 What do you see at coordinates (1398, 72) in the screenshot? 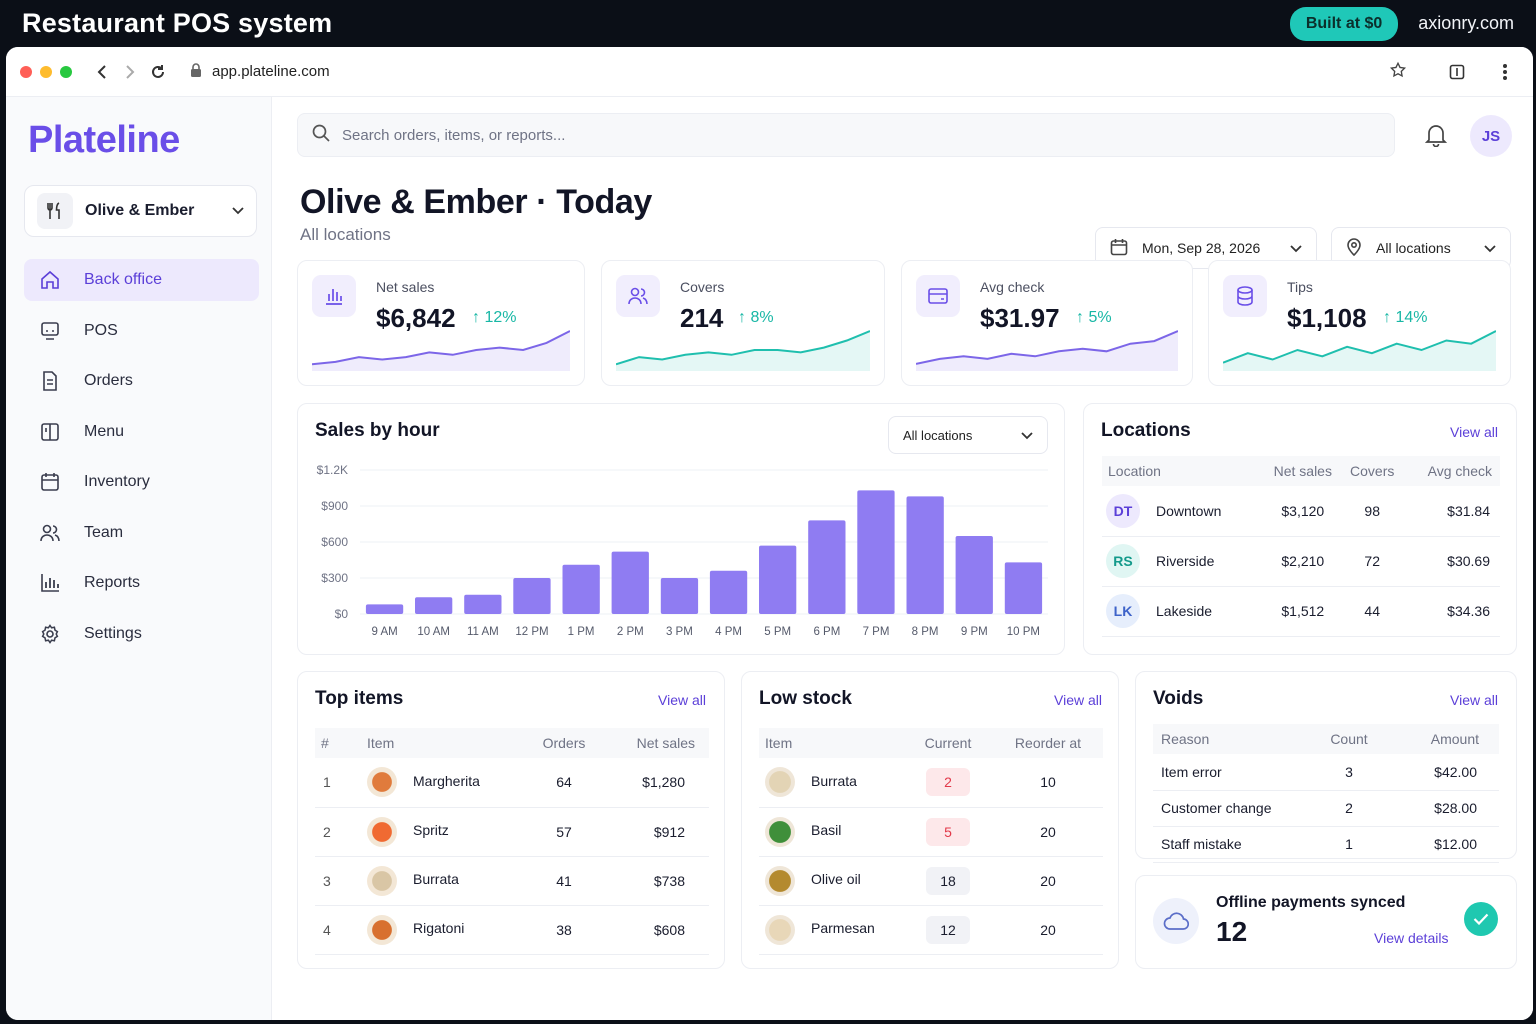
I see `bookmark-star-icon` at bounding box center [1398, 72].